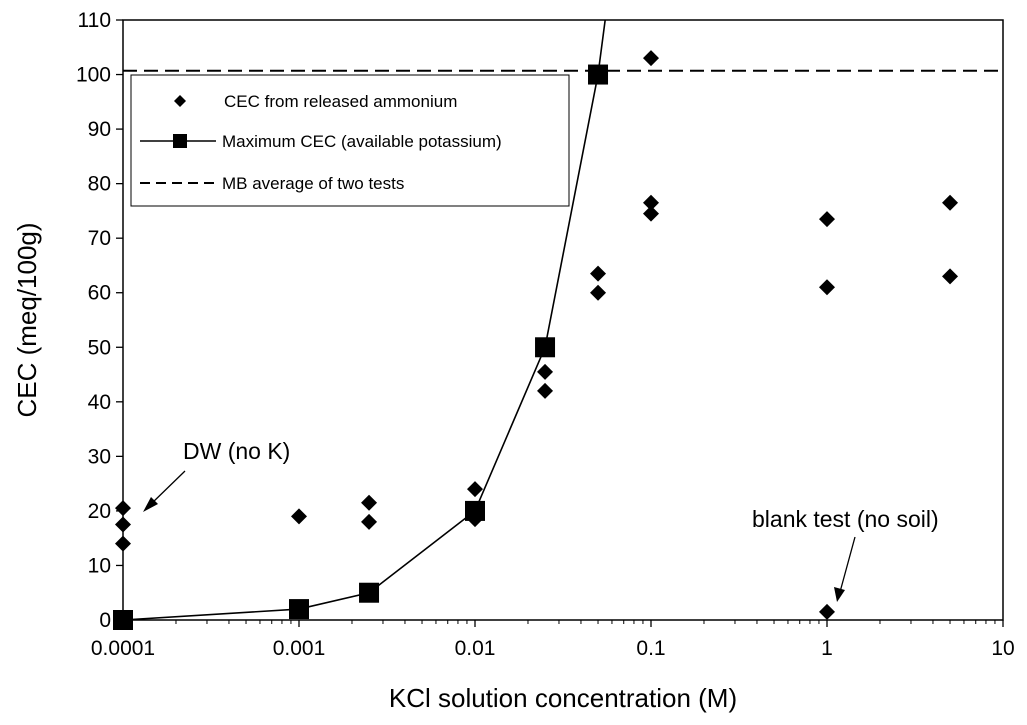 The width and height of the screenshot is (1027, 725). What do you see at coordinates (313, 183) in the screenshot?
I see `legend-label-mb: MB average of two tests` at bounding box center [313, 183].